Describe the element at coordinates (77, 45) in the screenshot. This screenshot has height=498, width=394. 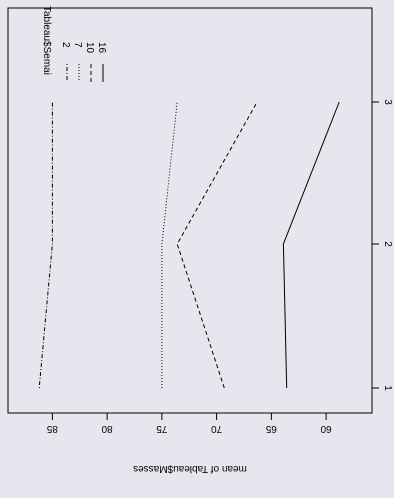
I see `legend-label-7: 7` at that location.